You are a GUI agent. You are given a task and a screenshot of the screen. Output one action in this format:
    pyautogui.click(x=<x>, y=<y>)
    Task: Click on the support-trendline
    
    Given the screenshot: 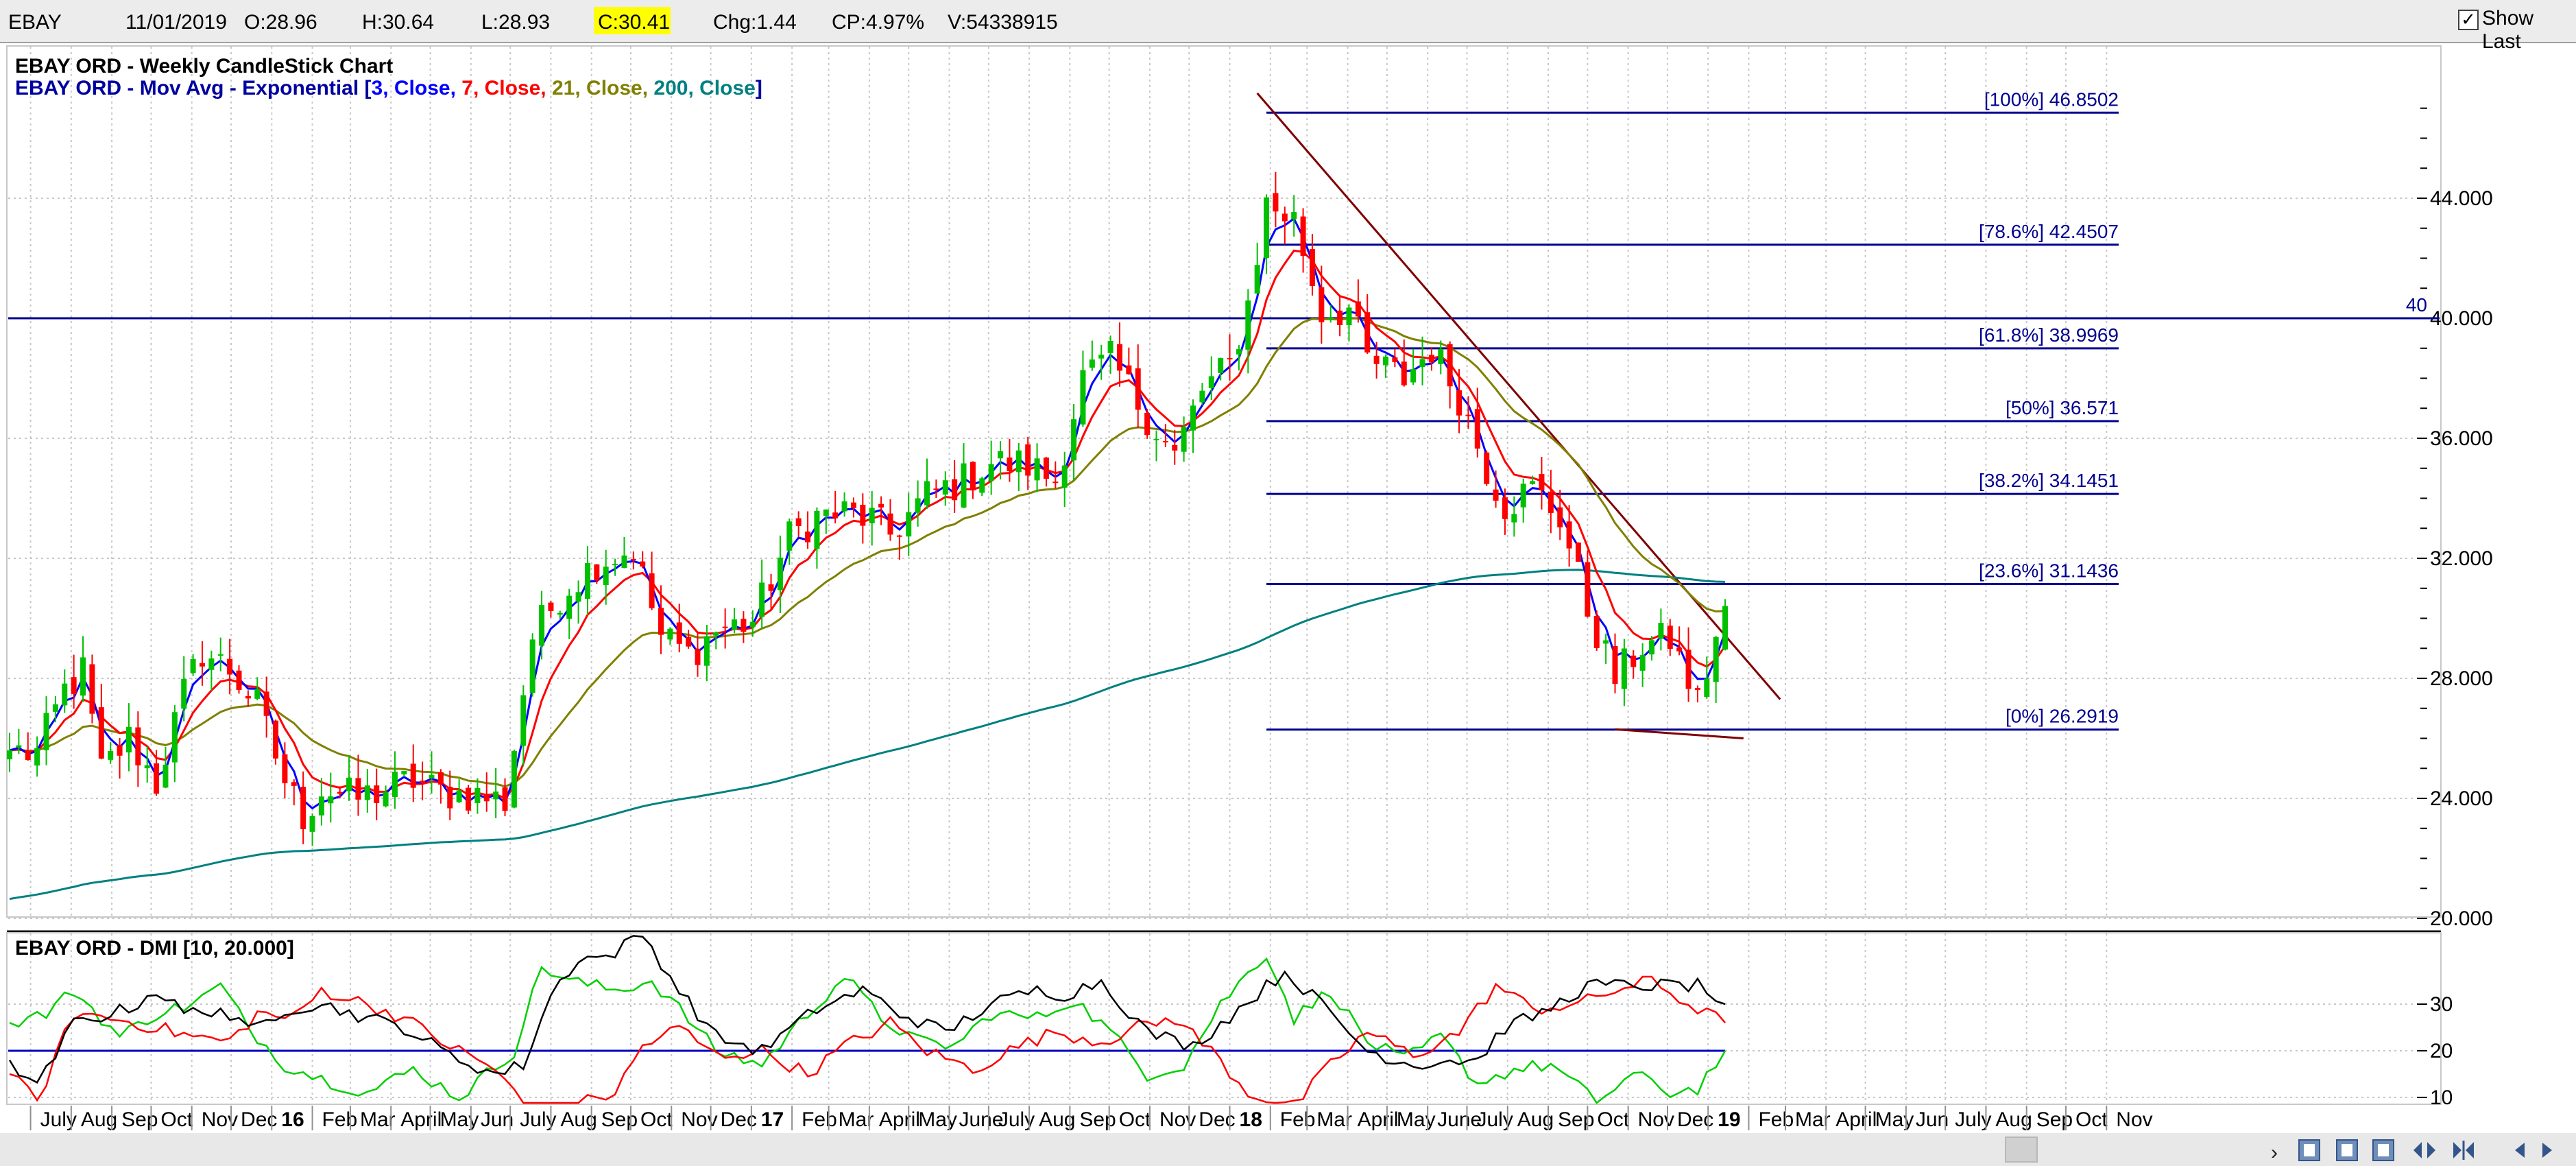 What is the action you would take?
    pyautogui.click(x=1679, y=734)
    